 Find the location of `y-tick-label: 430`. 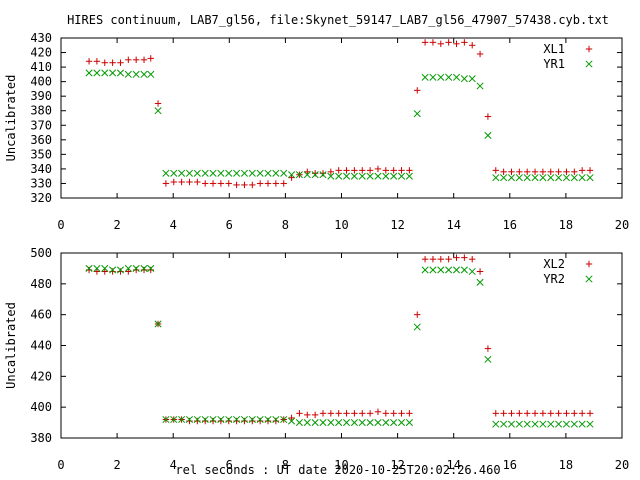

y-tick-label: 430 is located at coordinates (41, 38).